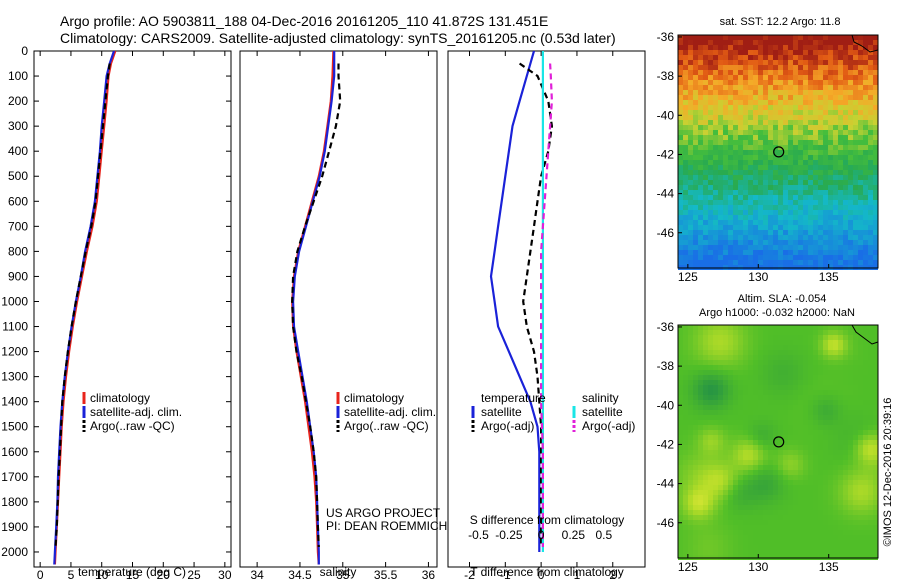  What do you see at coordinates (316, 305) in the screenshot?
I see `series-line` at bounding box center [316, 305].